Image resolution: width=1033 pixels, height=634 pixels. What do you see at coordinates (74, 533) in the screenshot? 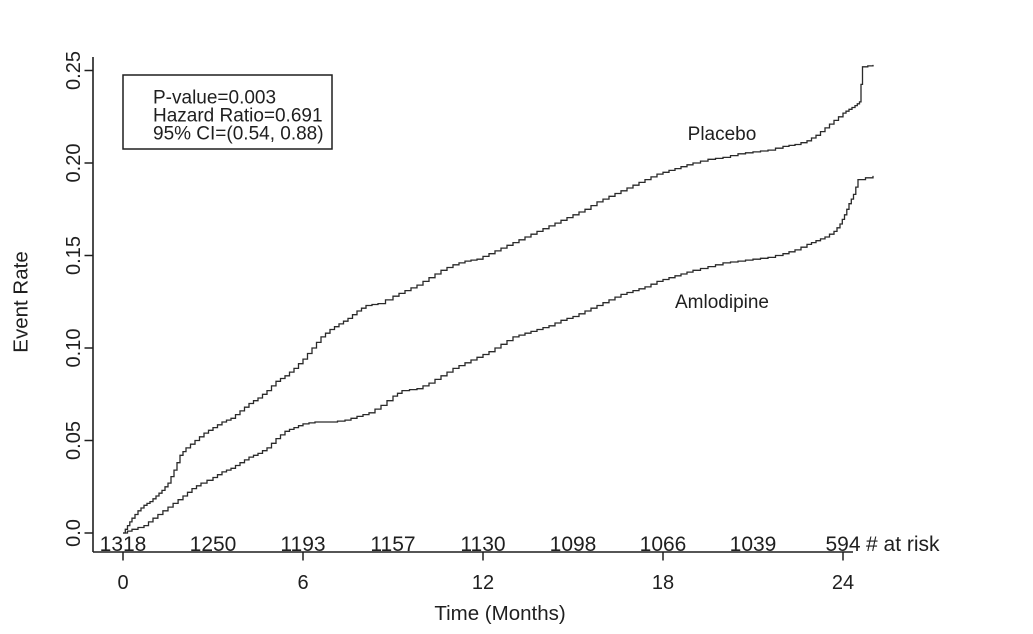
I see `y-tick-label: 0.0` at bounding box center [74, 533].